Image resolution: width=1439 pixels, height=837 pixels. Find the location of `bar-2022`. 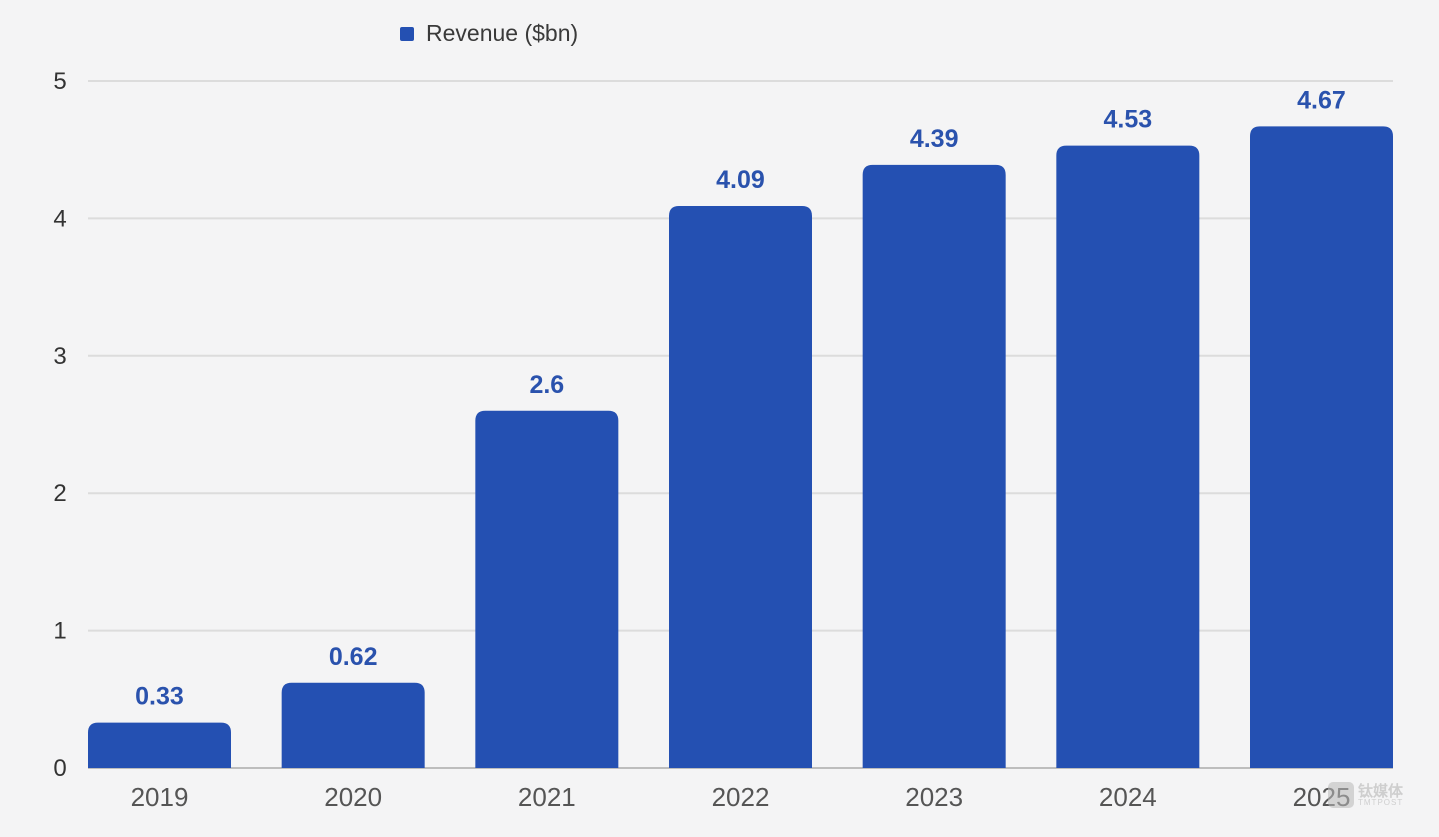

bar-2022 is located at coordinates (740, 487).